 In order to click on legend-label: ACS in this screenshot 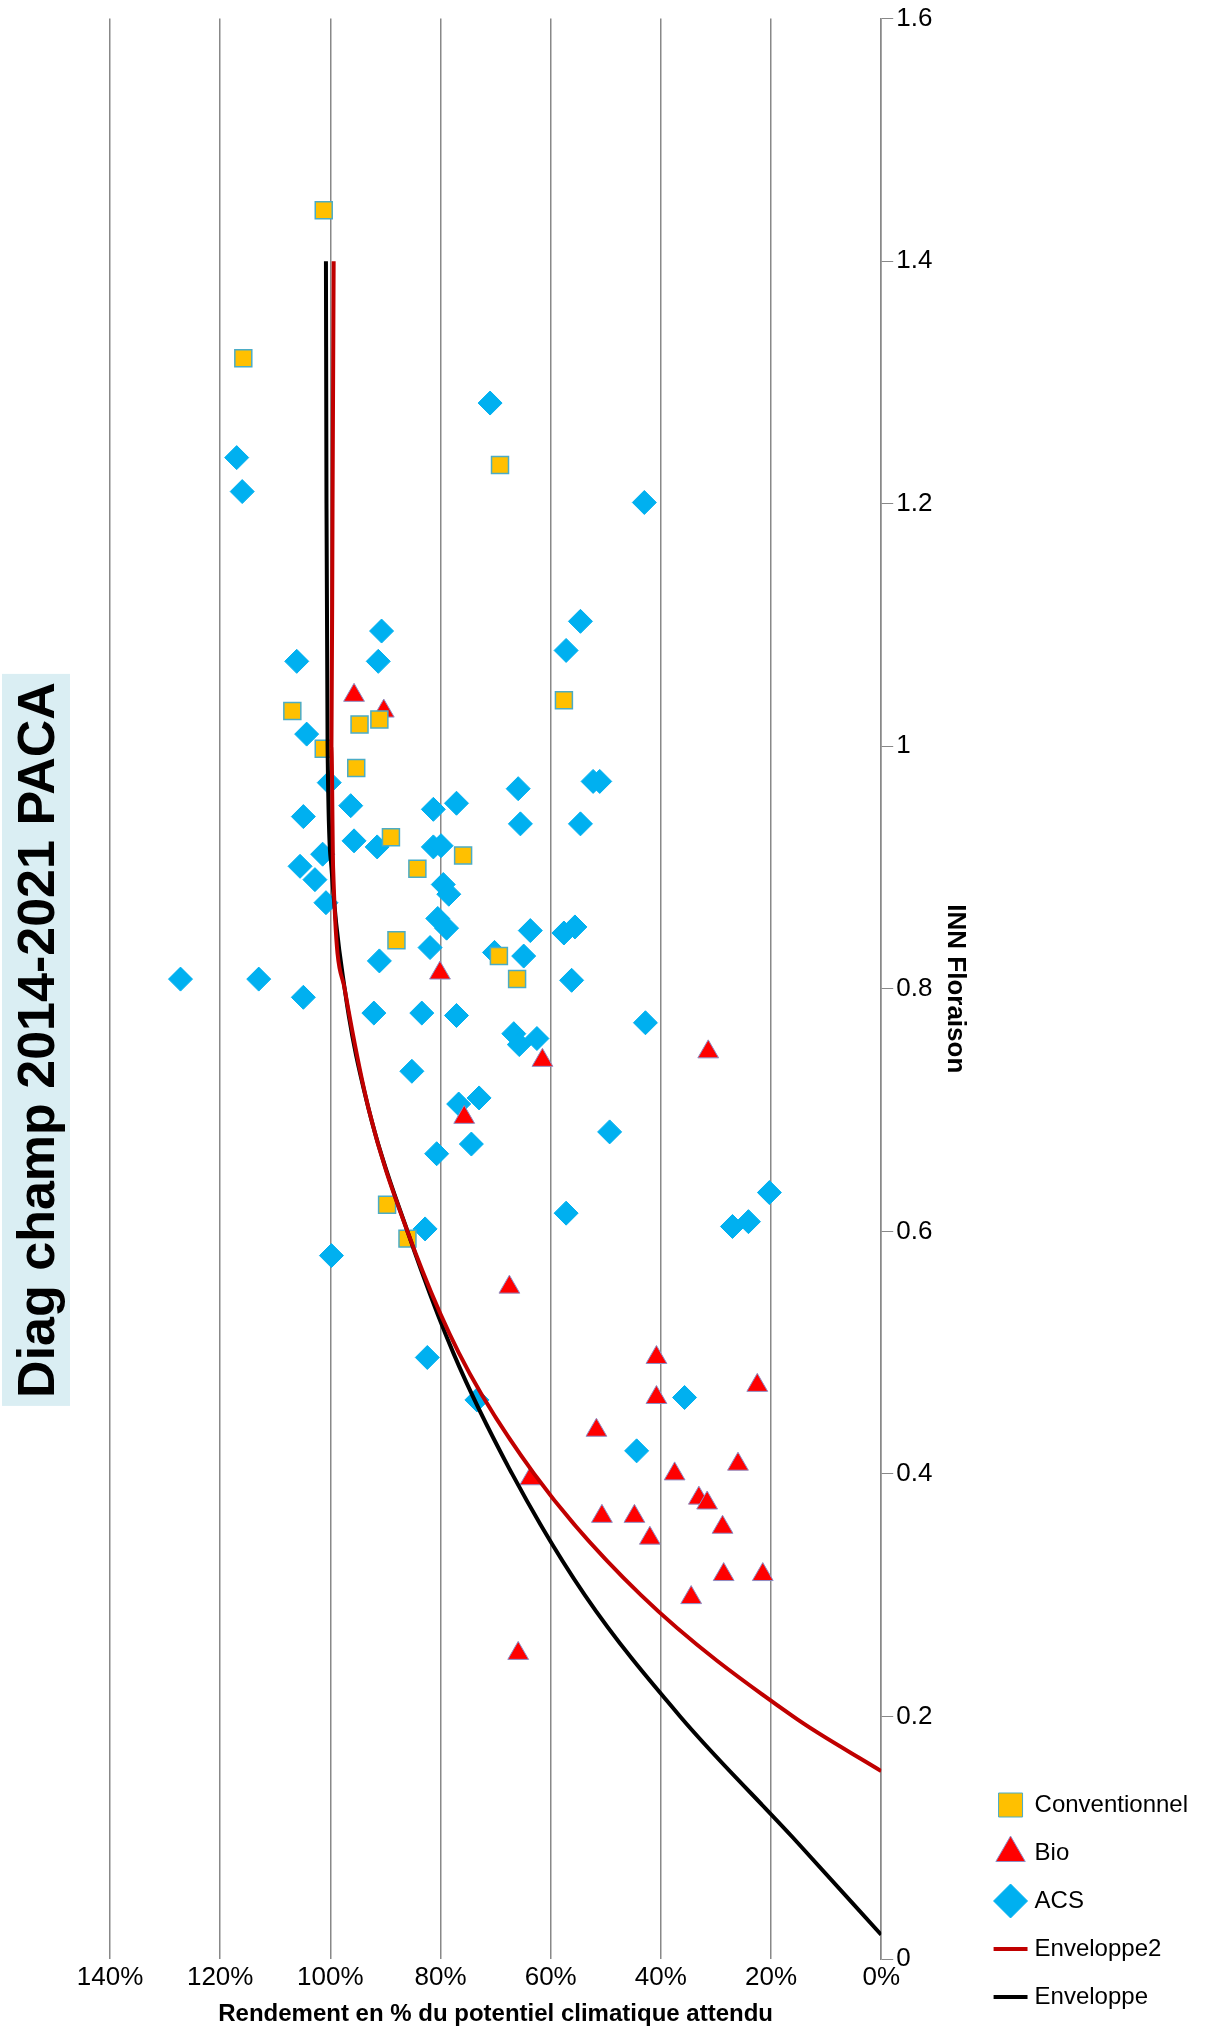, I will do `click(1059, 1899)`.